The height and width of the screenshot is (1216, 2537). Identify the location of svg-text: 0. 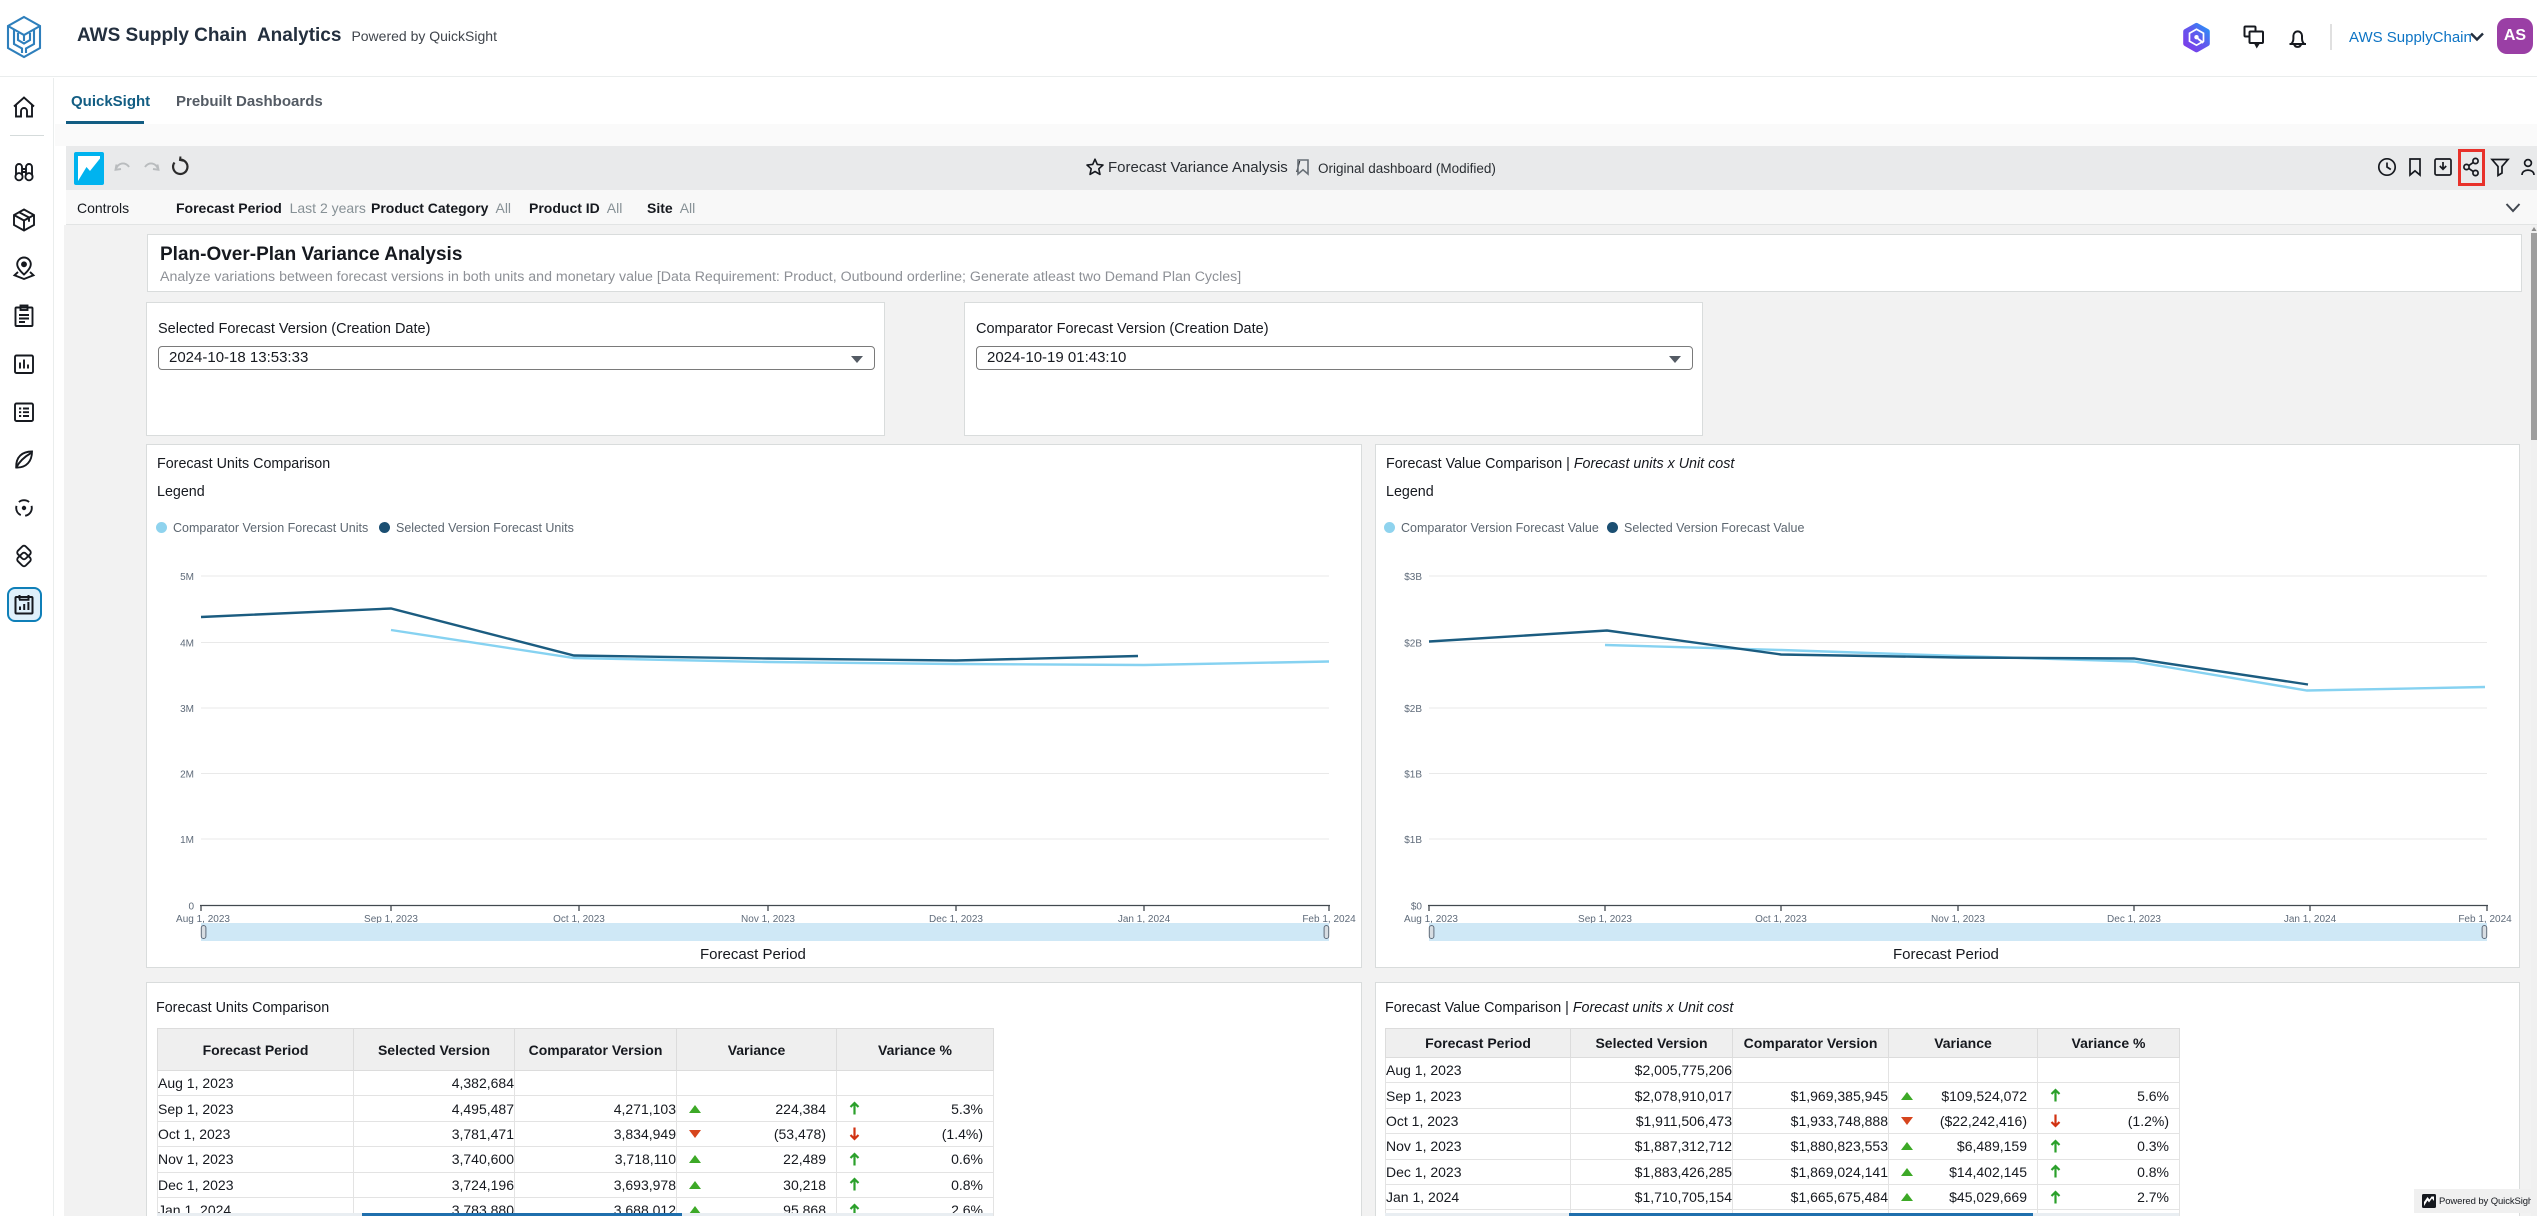
(191, 907).